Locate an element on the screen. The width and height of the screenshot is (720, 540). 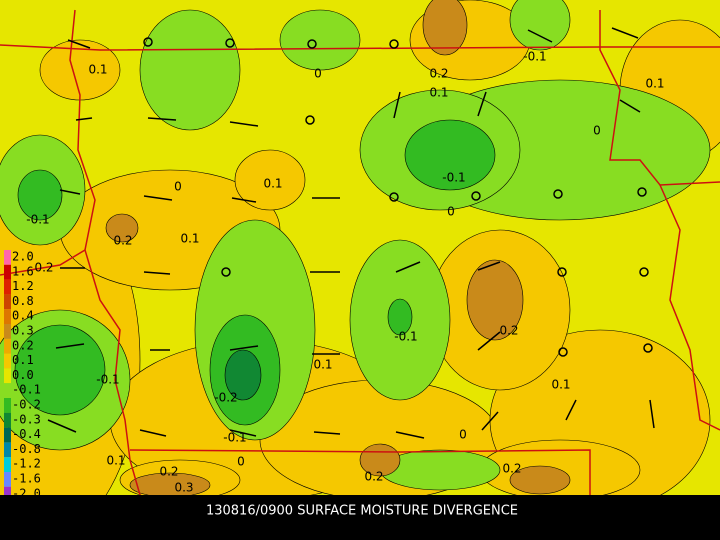
legend-label: 0.3 is located at coordinates (23, 331).